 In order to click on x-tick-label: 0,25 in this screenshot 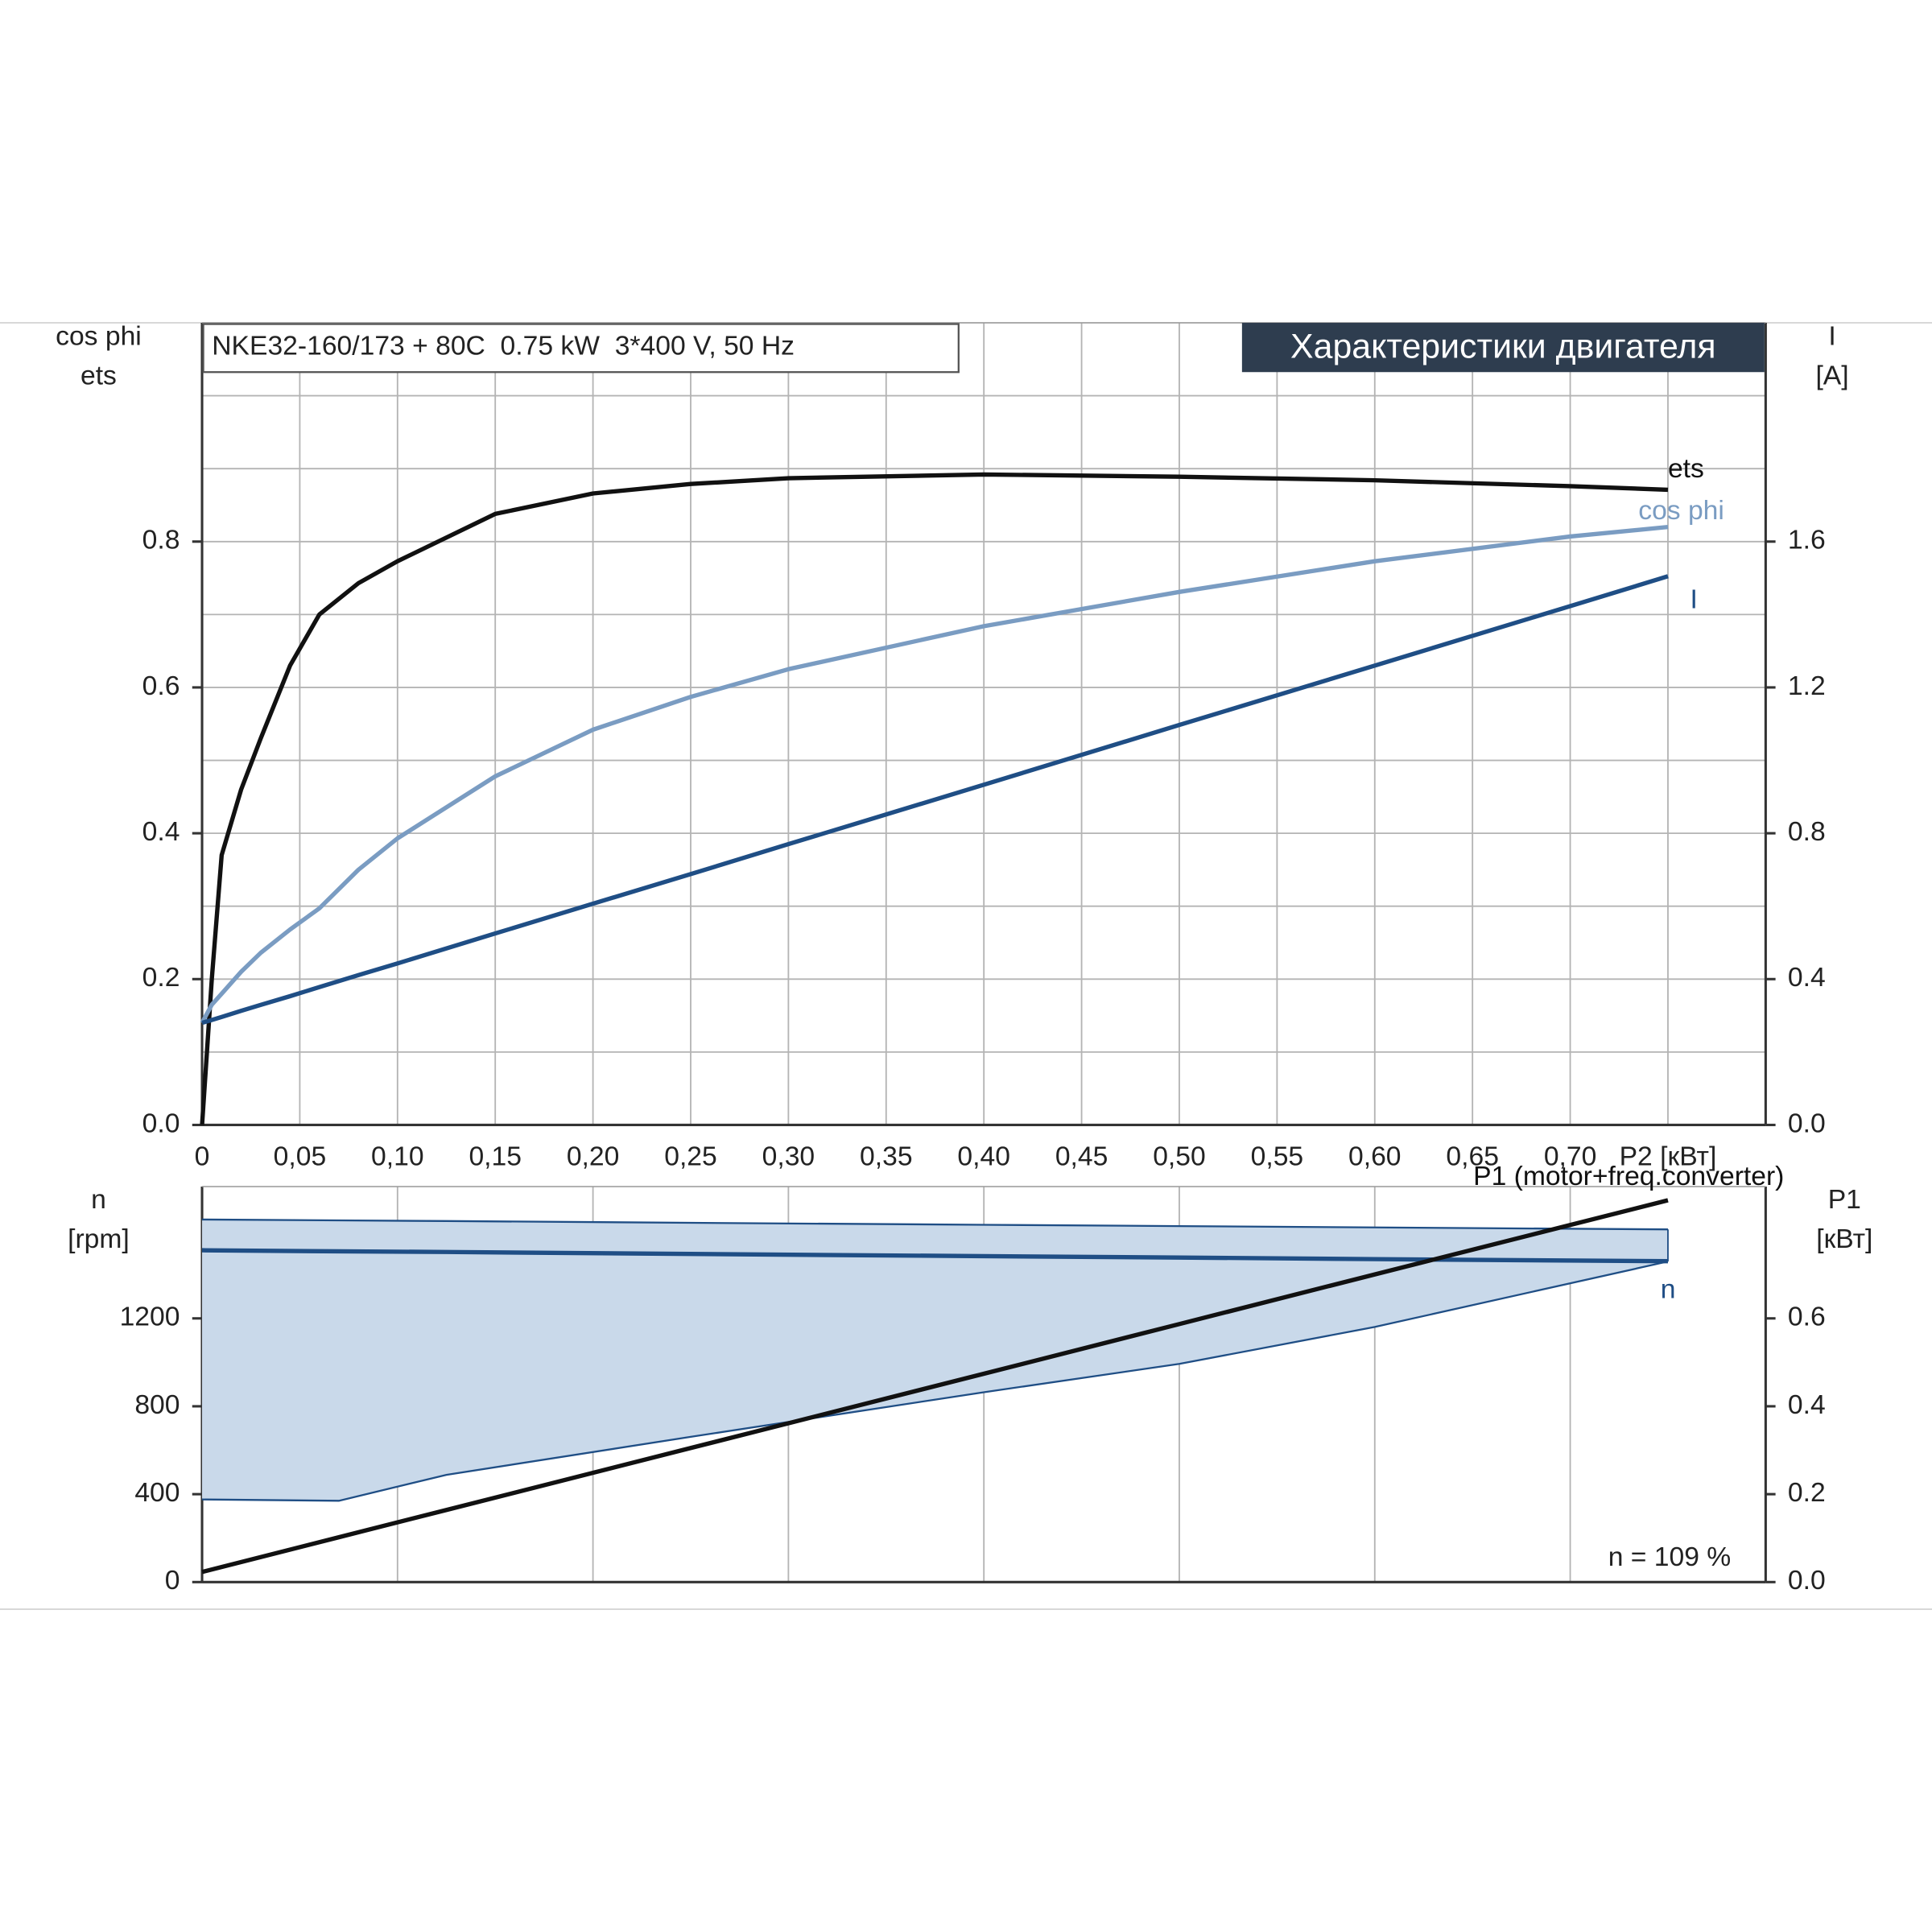, I will do `click(690, 1157)`.